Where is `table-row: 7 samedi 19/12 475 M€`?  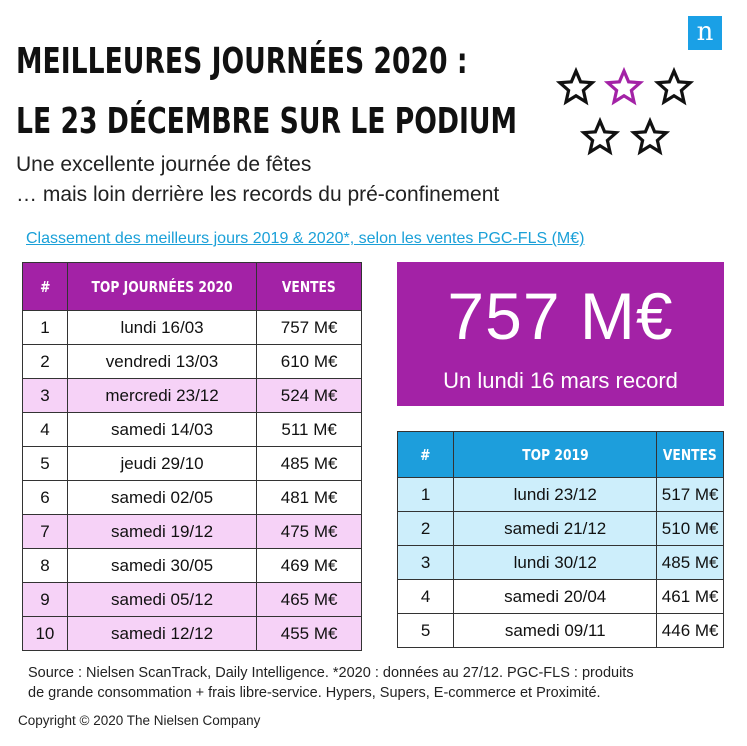
table-row: 7 samedi 19/12 475 M€ is located at coordinates (192, 531).